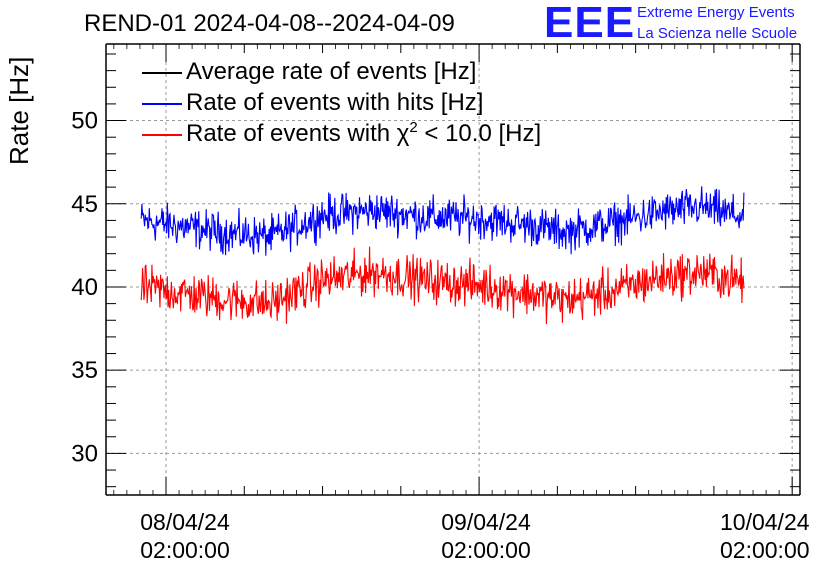  Describe the element at coordinates (765, 522) in the screenshot. I see `x-tick-date-2: 10/04/24` at that location.